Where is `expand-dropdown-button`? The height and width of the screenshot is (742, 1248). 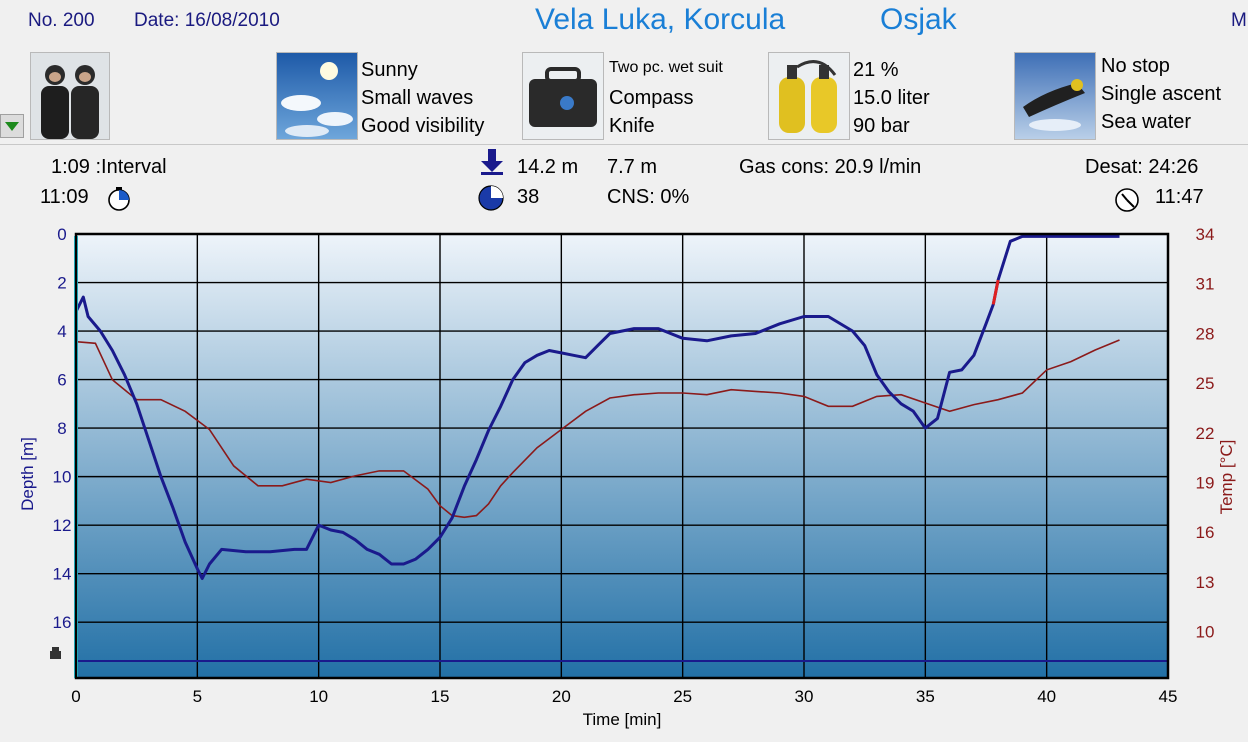
expand-dropdown-button is located at coordinates (12, 126).